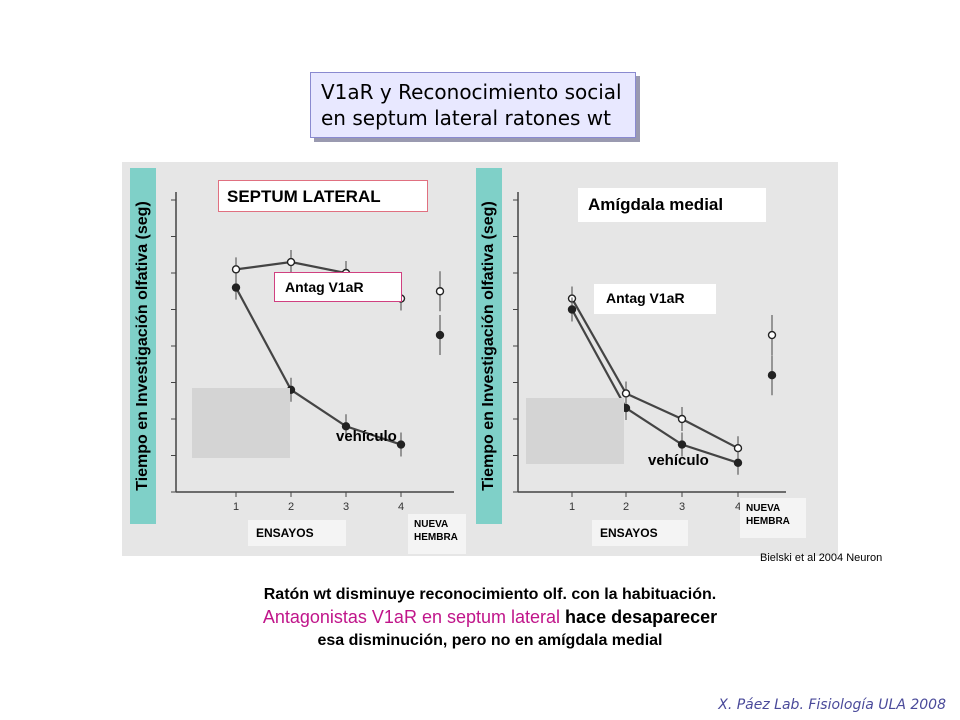 Image resolution: width=960 pixels, height=720 pixels. I want to click on chart-title-amigdala: Amígdala medial, so click(672, 205).